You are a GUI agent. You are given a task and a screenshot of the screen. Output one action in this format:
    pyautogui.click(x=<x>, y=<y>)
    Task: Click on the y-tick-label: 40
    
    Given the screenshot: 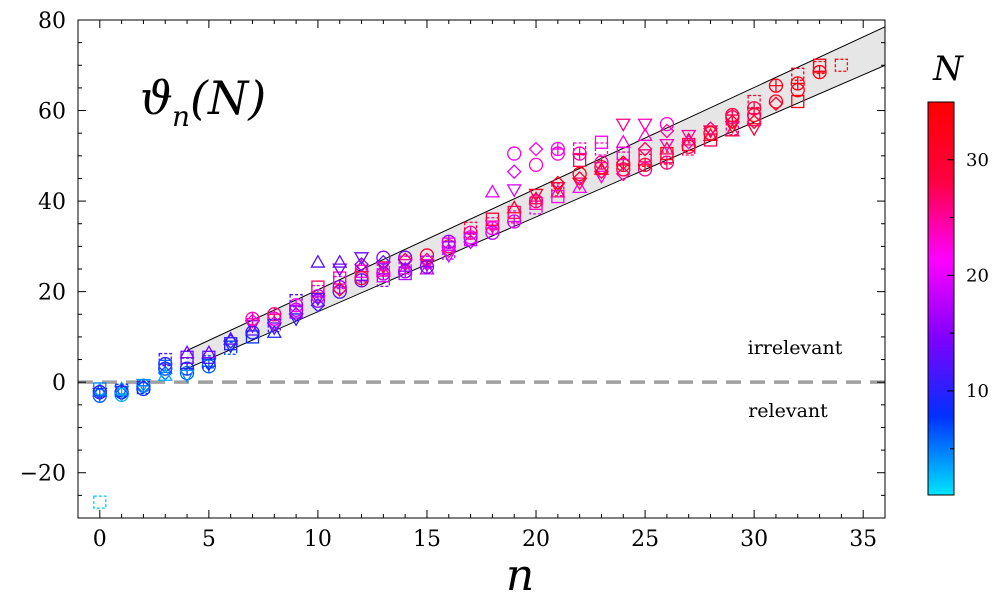 What is the action you would take?
    pyautogui.click(x=52, y=202)
    